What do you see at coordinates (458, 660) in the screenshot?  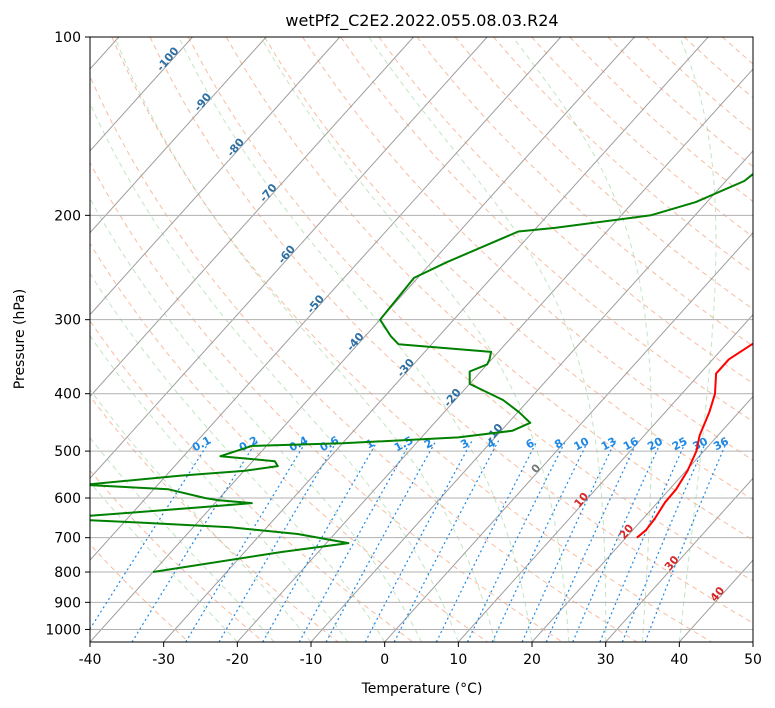 I see `x-tick-label: 10` at bounding box center [458, 660].